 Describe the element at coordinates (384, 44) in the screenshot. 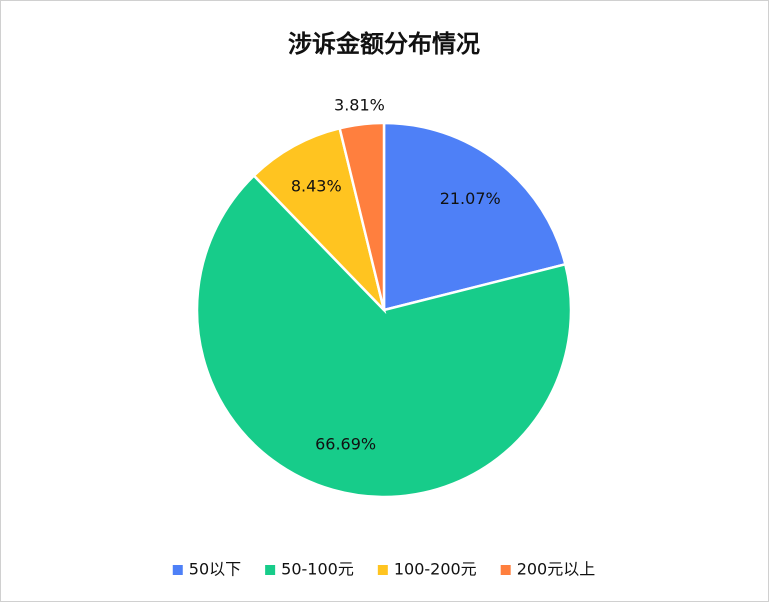

I see `chart-title: 涉诉金额分布情况` at that location.